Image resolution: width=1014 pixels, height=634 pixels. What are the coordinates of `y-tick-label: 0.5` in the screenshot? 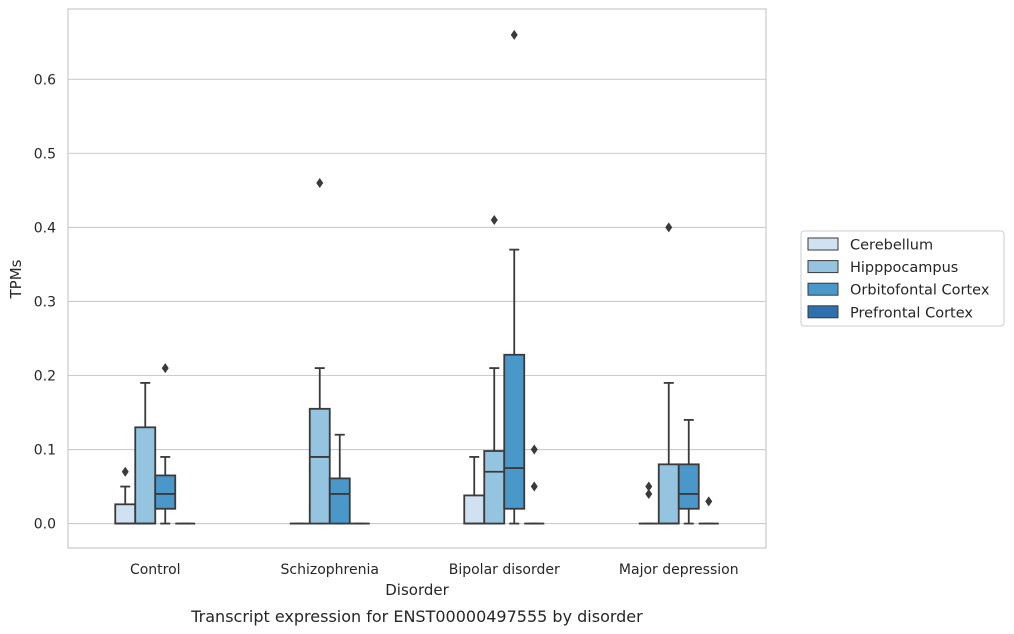 It's located at (45, 154).